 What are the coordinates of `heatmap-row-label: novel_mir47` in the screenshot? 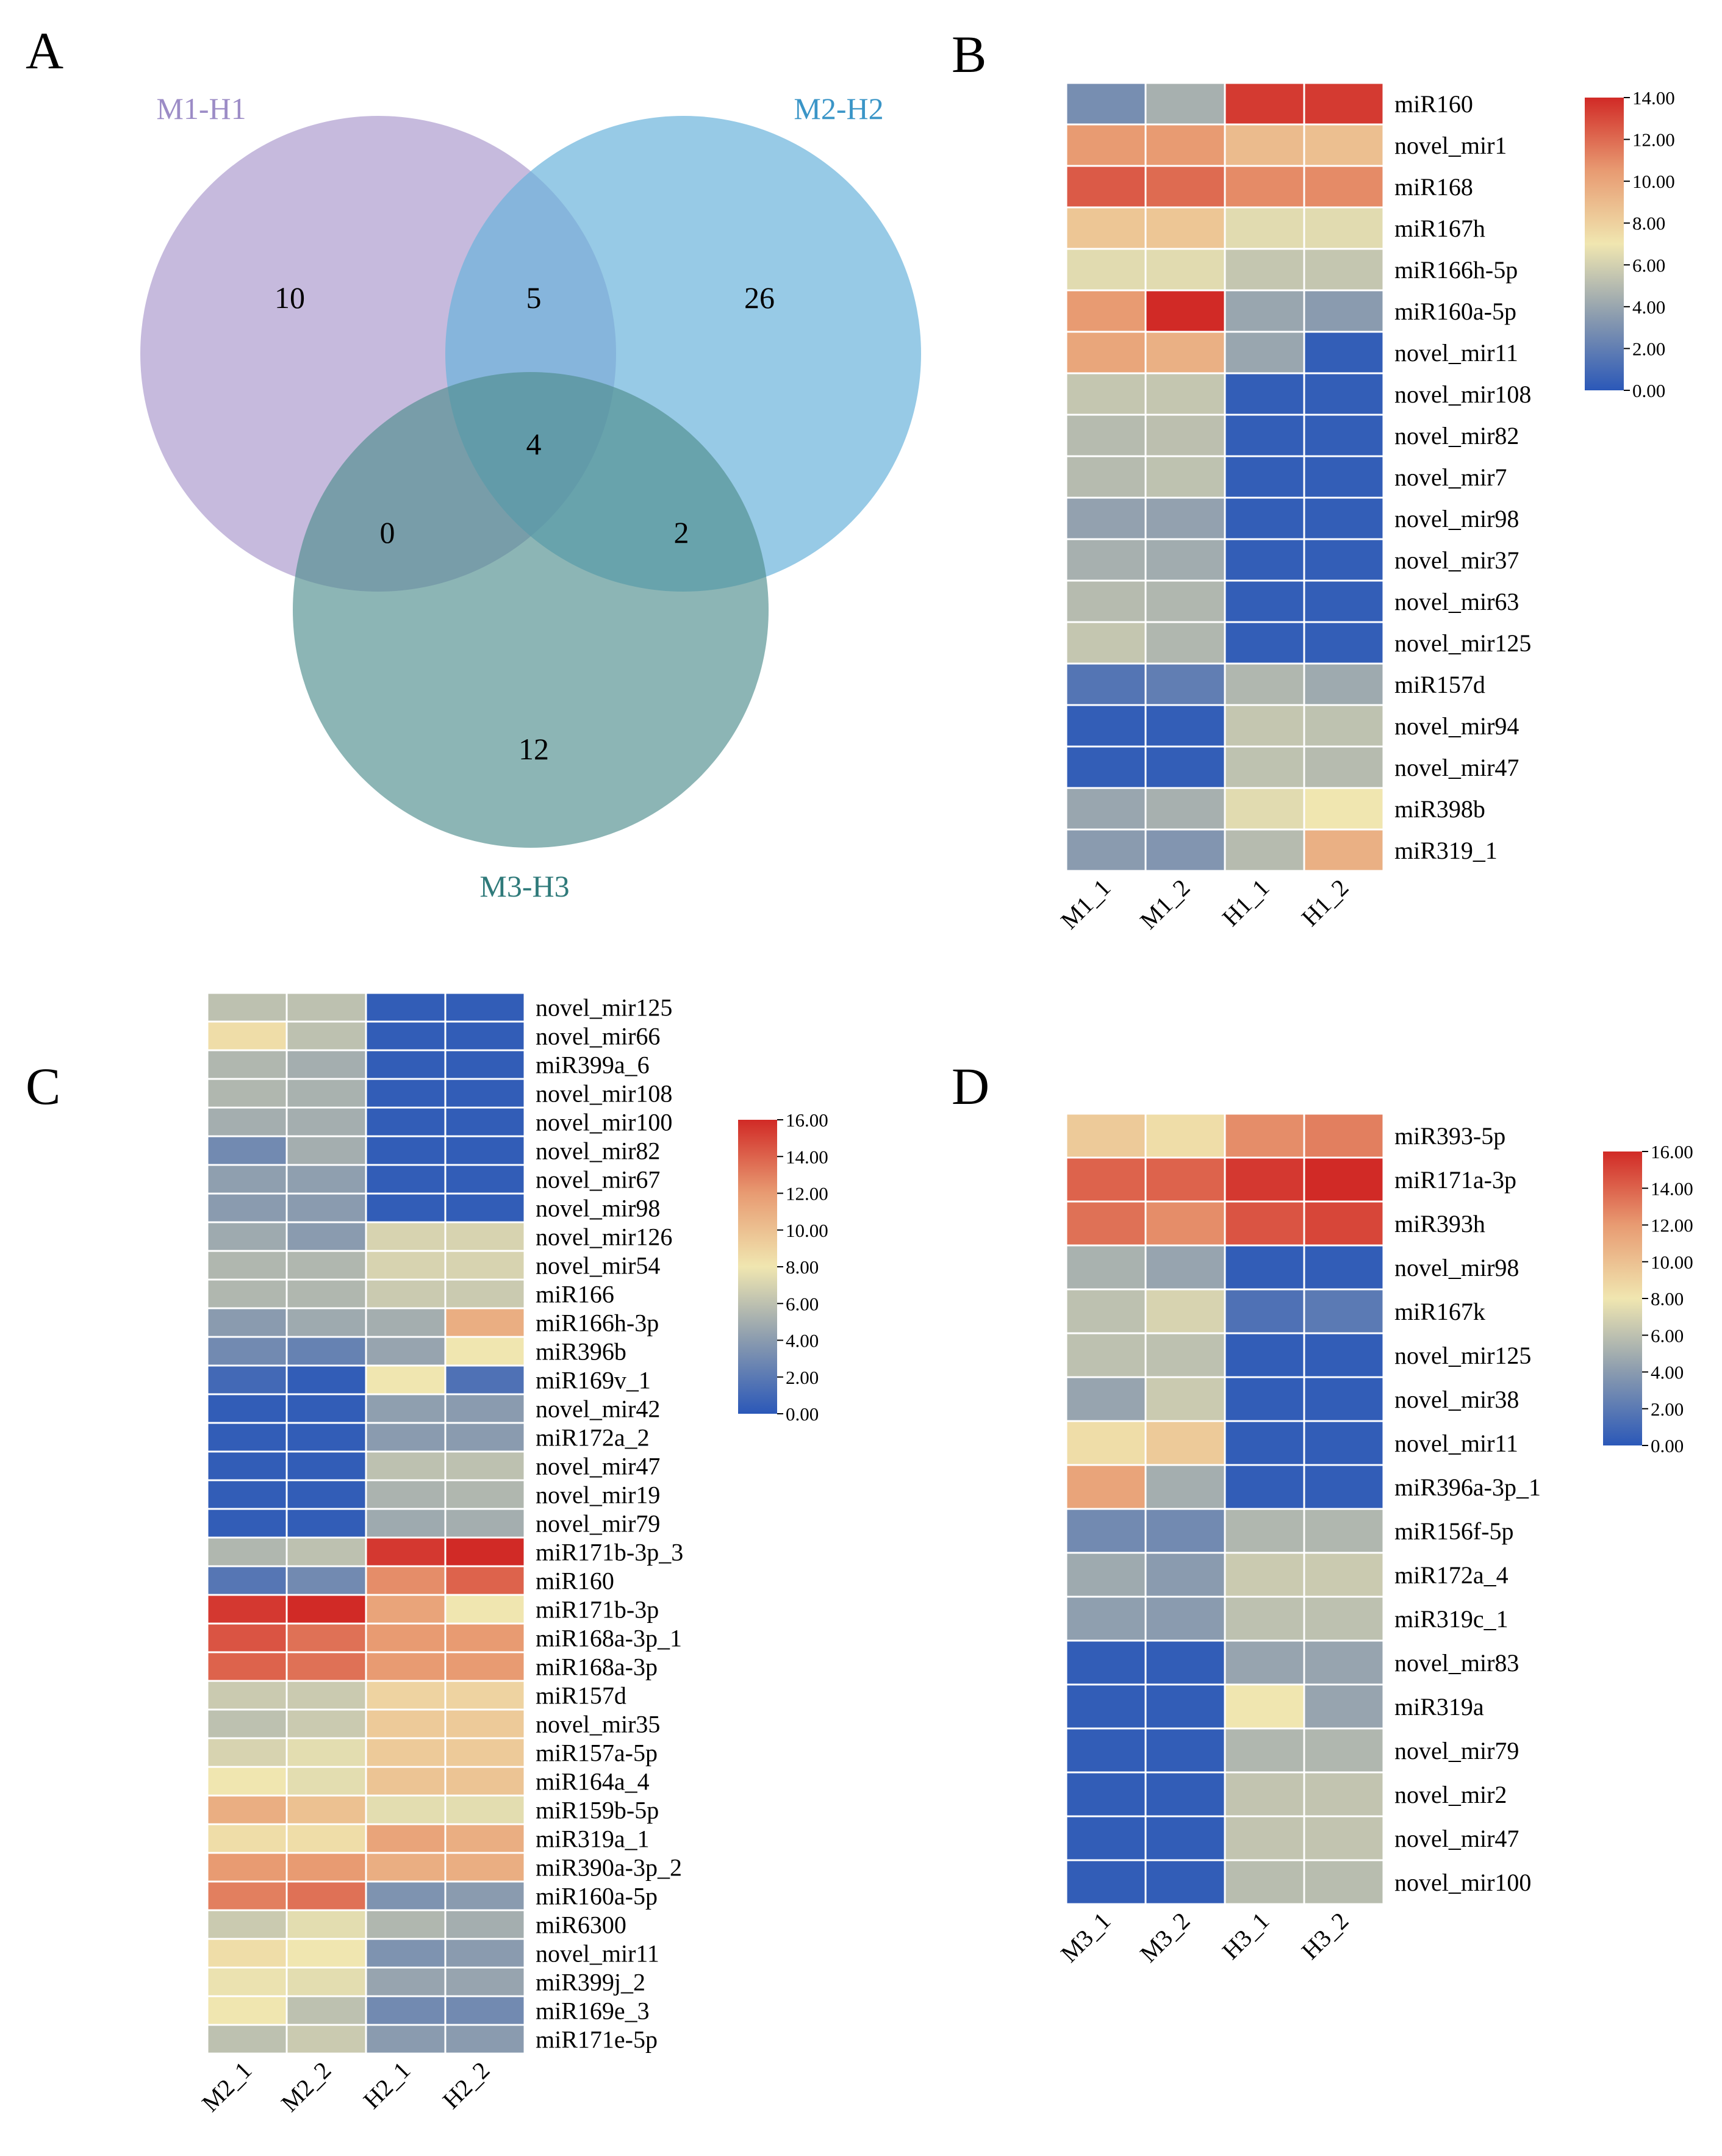 It's located at (1456, 1838).